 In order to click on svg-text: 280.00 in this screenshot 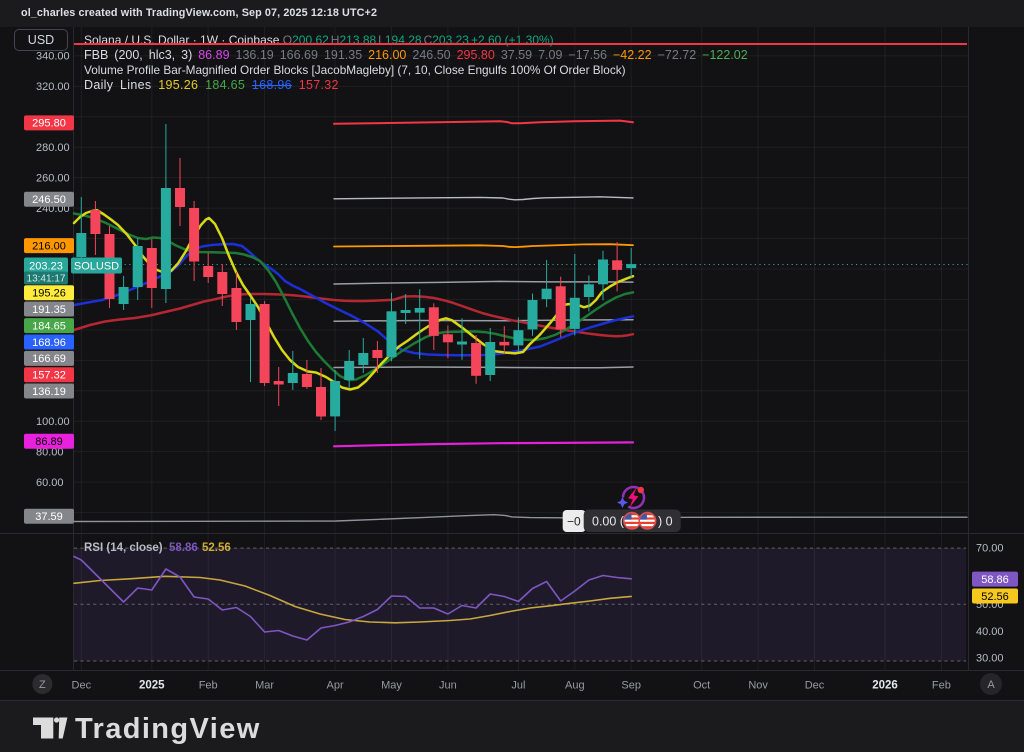, I will do `click(53, 148)`.